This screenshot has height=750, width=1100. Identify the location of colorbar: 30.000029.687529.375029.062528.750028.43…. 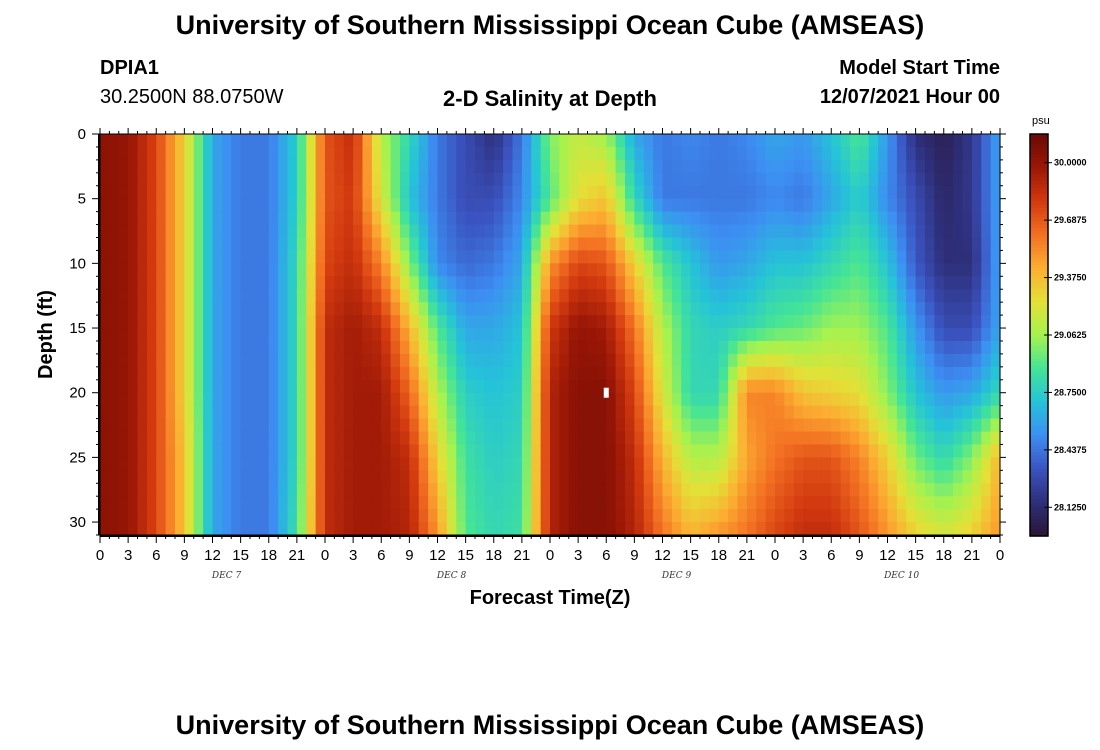
(1058, 335).